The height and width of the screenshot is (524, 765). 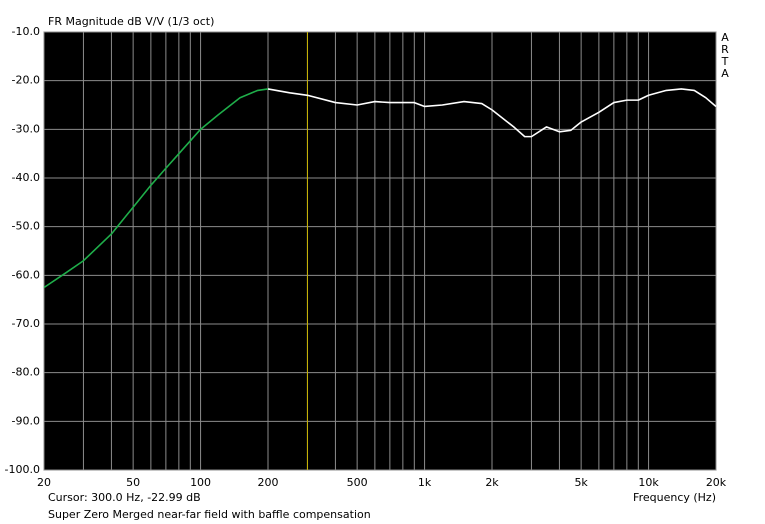 What do you see at coordinates (357, 482) in the screenshot?
I see `x-tick-label: 500` at bounding box center [357, 482].